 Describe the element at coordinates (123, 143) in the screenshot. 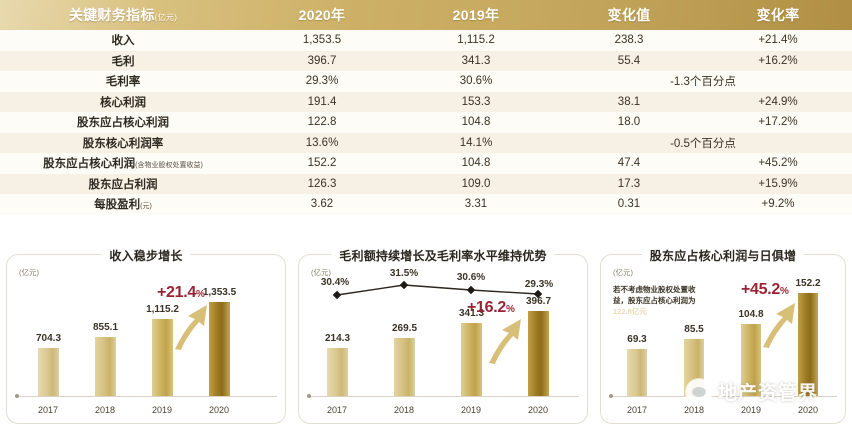

I see `row-label: 股东核心利润率` at that location.